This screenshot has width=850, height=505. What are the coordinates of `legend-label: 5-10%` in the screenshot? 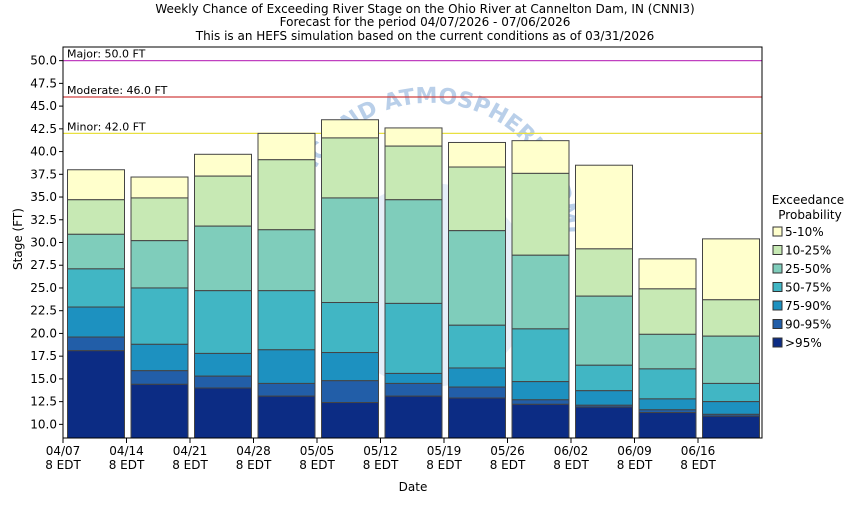 It's located at (804, 232).